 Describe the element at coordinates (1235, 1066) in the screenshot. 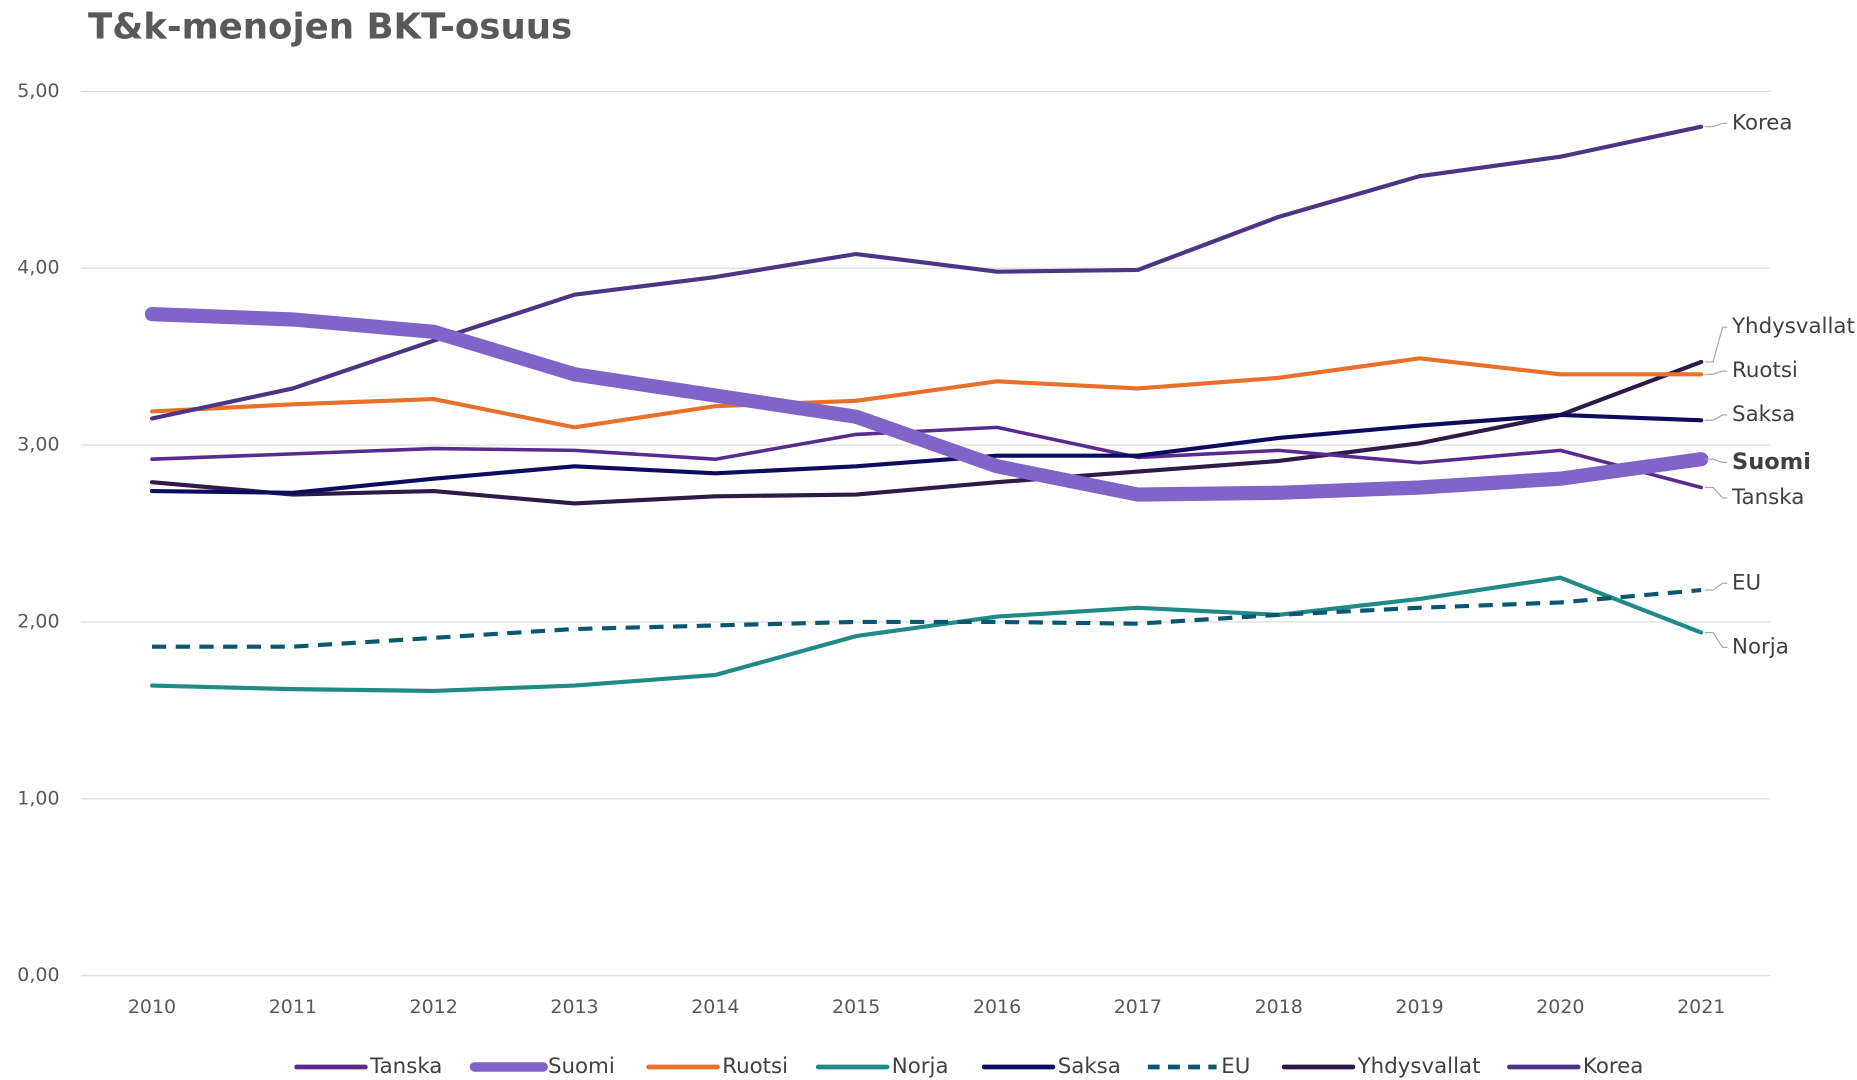

I see `legend-label: EU` at that location.